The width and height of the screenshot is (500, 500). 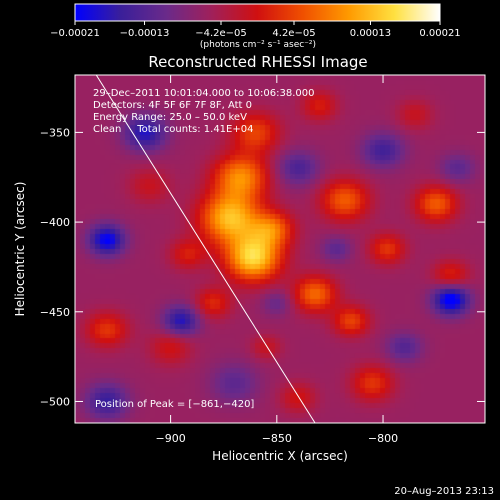 What do you see at coordinates (145, 33) in the screenshot?
I see `colorbar-tick-label: −0.00013` at bounding box center [145, 33].